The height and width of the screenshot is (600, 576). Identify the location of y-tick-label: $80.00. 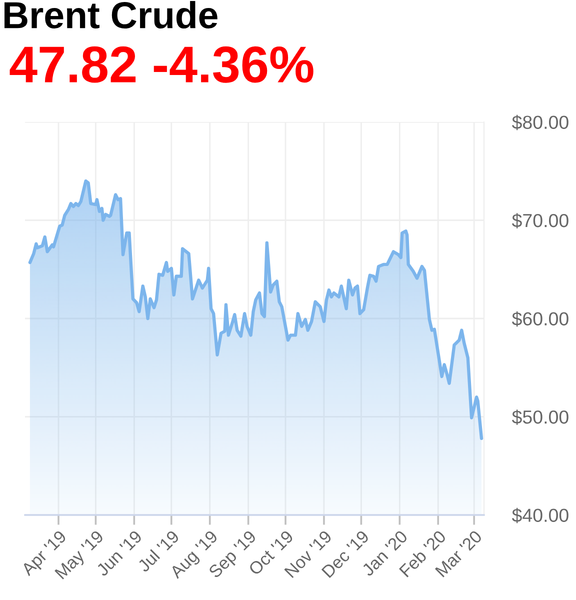
(540, 122).